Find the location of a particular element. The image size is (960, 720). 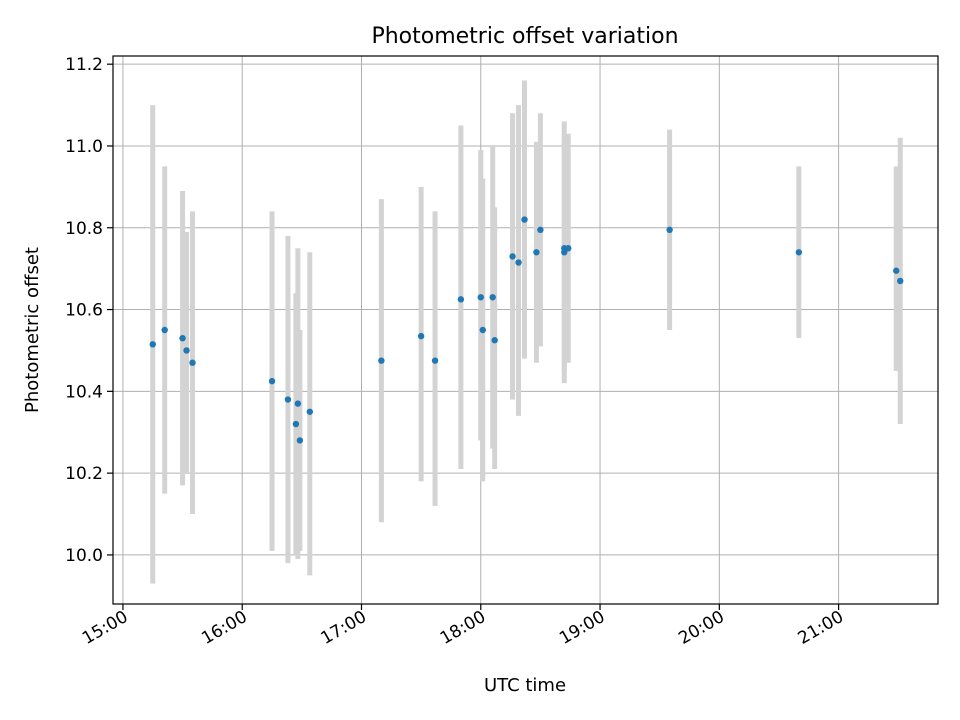

x-tick-label: 18:00 is located at coordinates (463, 628).